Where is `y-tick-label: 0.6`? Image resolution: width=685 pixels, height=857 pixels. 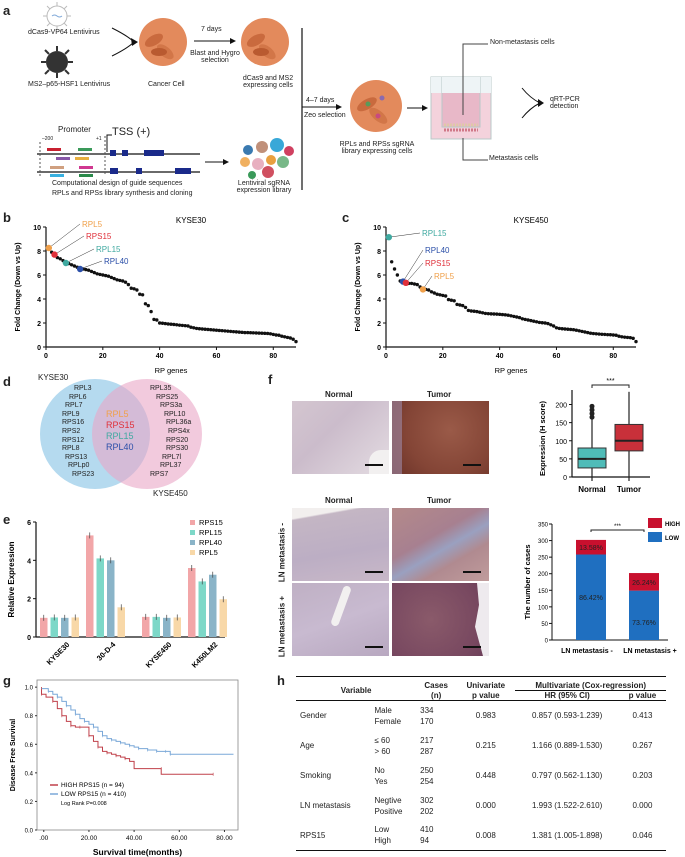
y-tick-label: 0.6 is located at coordinates (29, 746).